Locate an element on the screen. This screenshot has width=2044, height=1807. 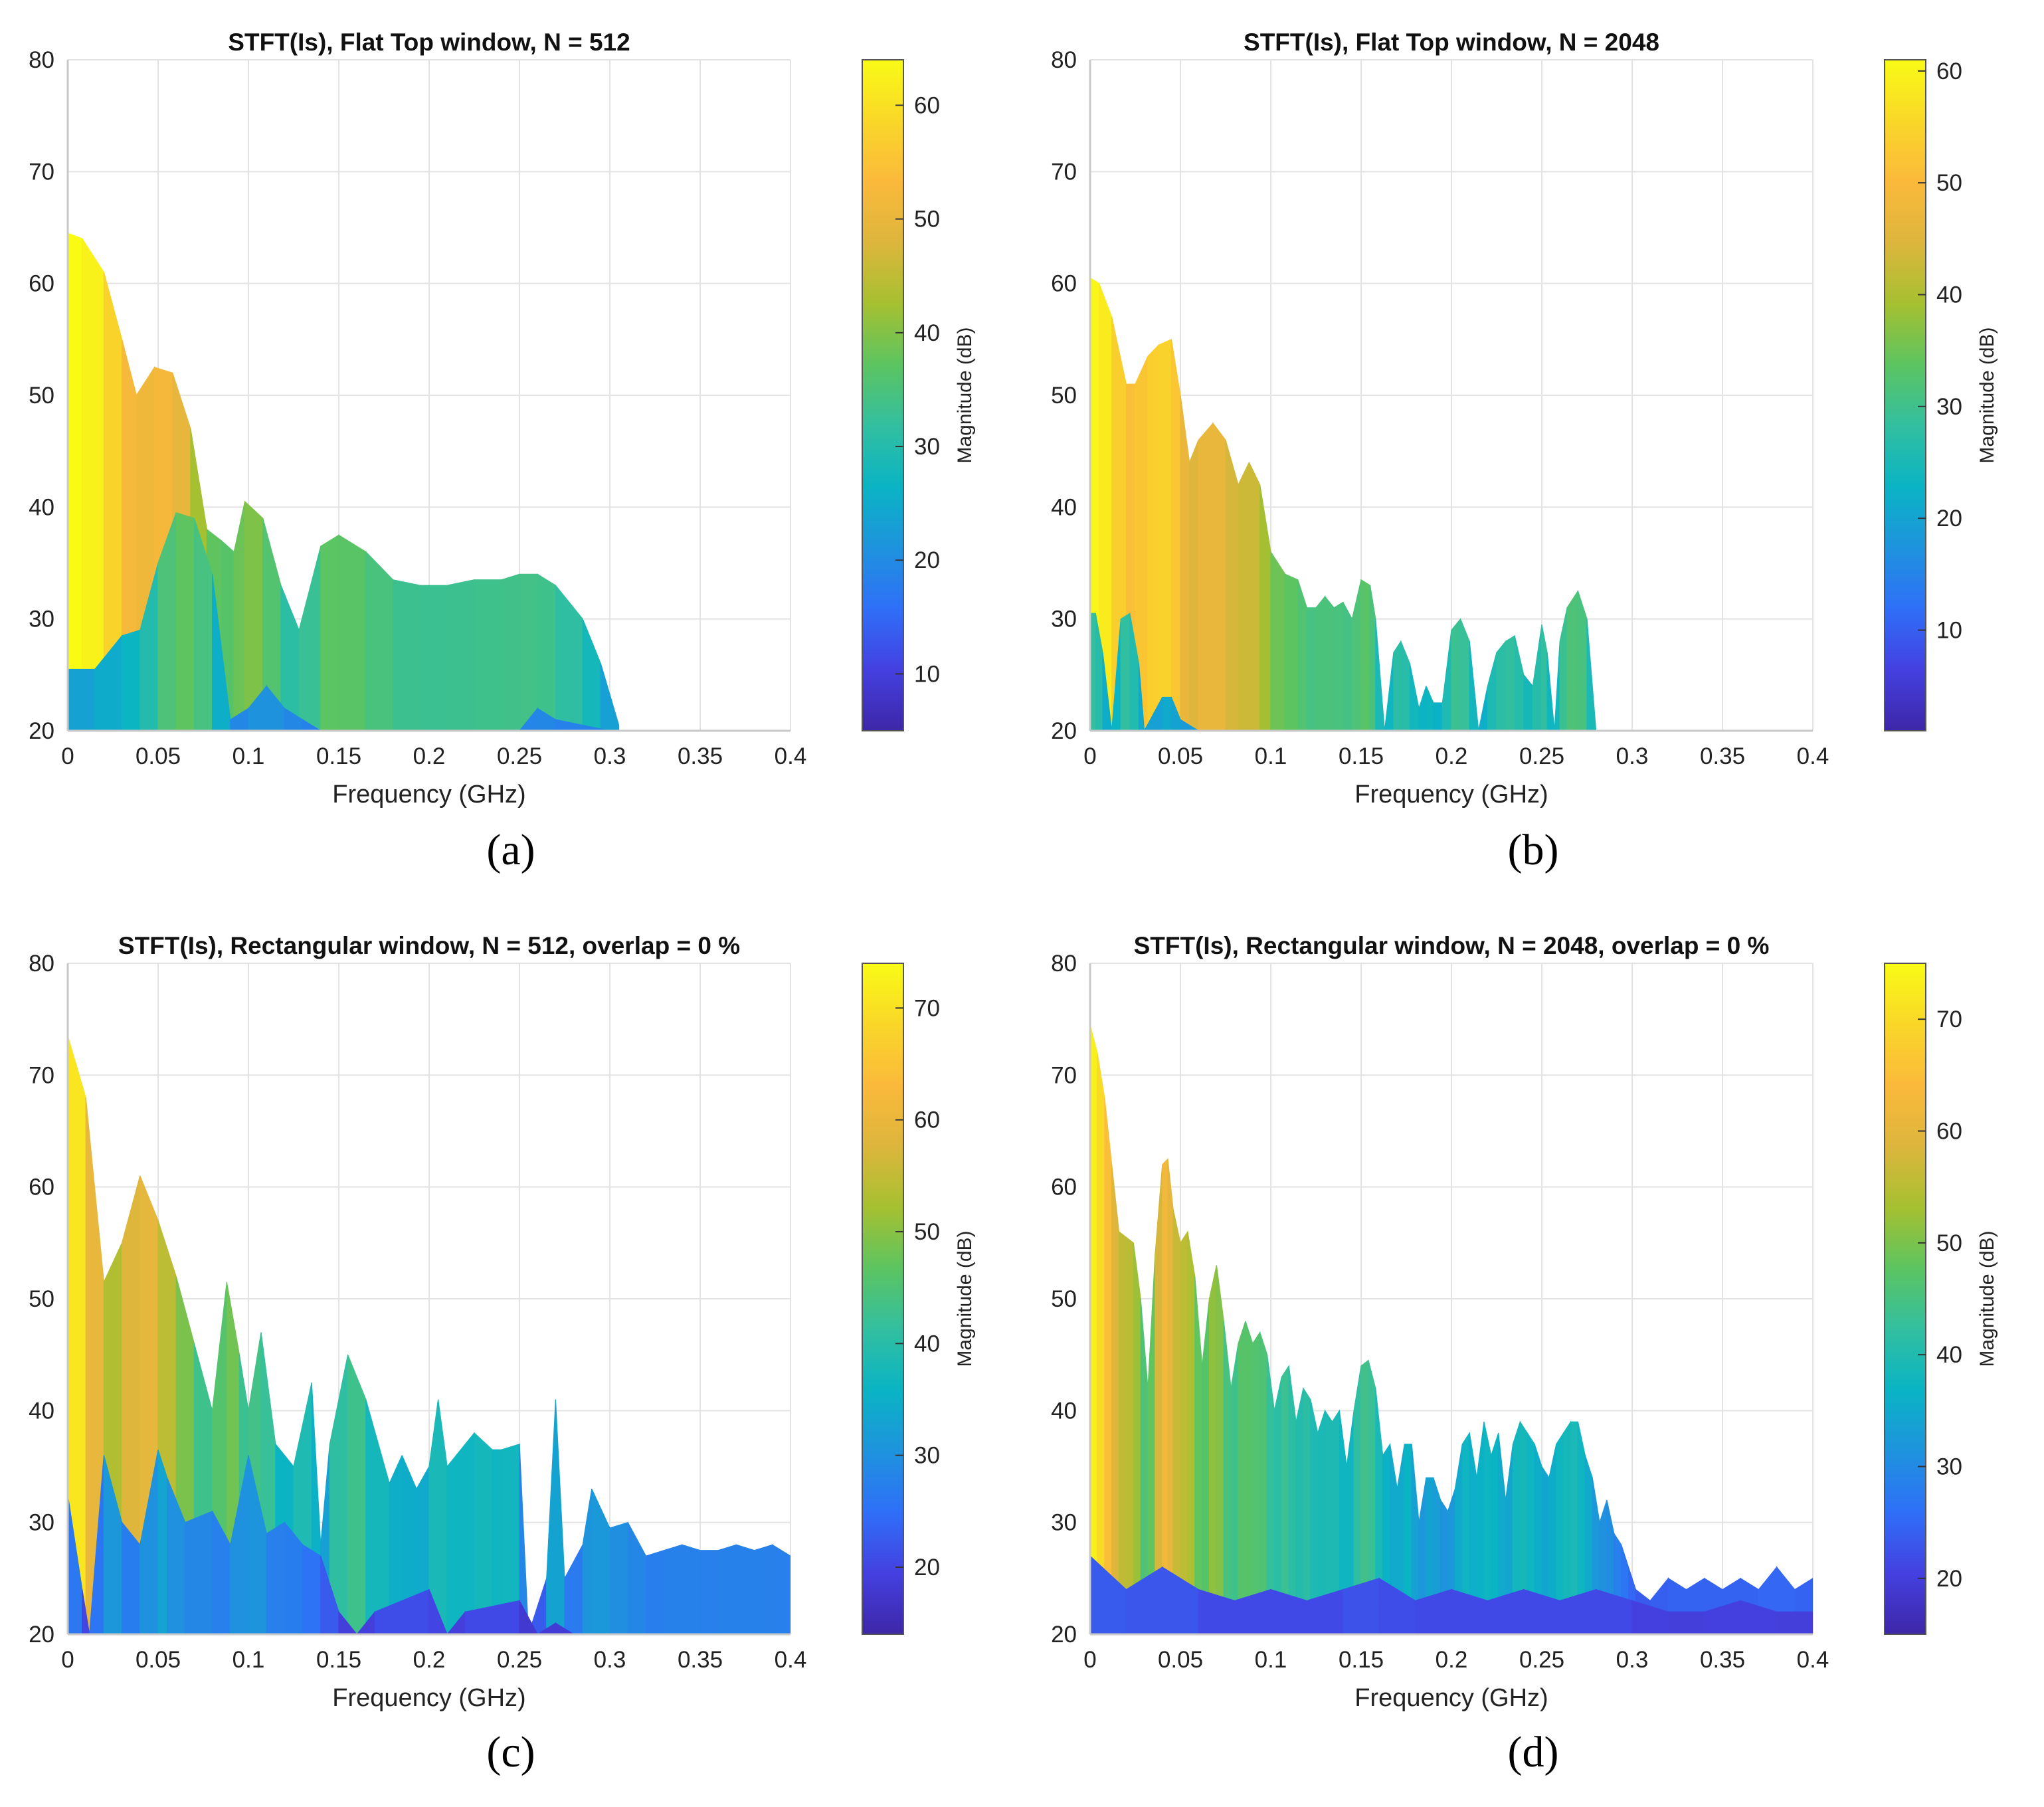
x-tick-label: 0.1 is located at coordinates (1271, 756).